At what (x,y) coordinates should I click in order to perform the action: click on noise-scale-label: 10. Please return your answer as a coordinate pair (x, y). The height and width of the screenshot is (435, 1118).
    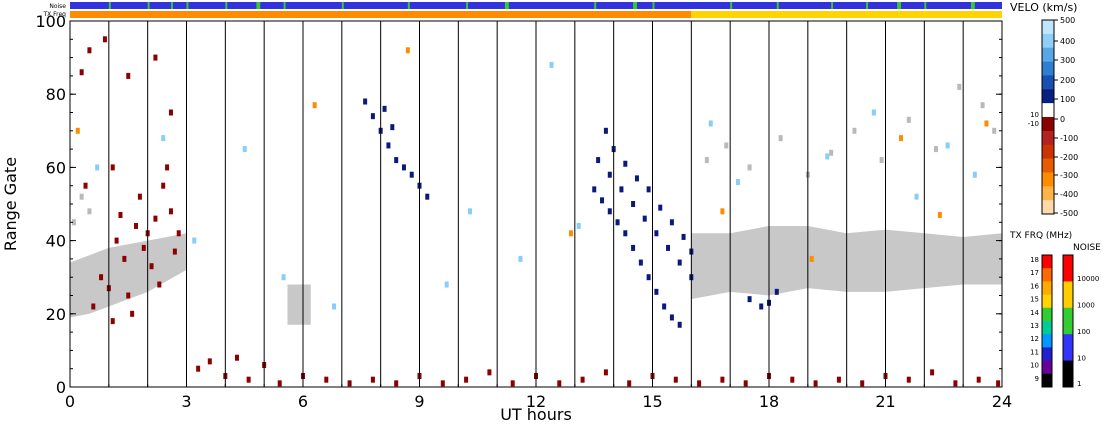
    Looking at the image, I should click on (1081, 358).